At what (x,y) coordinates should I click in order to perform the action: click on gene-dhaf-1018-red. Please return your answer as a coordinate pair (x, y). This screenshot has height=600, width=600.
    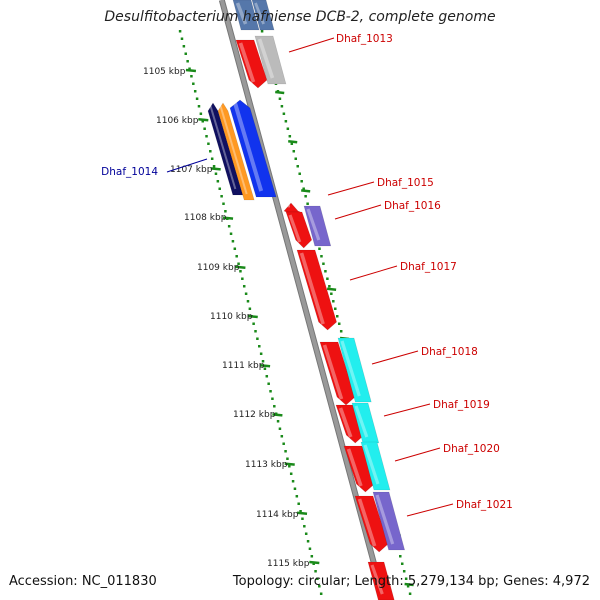
    Looking at the image, I should click on (337, 373).